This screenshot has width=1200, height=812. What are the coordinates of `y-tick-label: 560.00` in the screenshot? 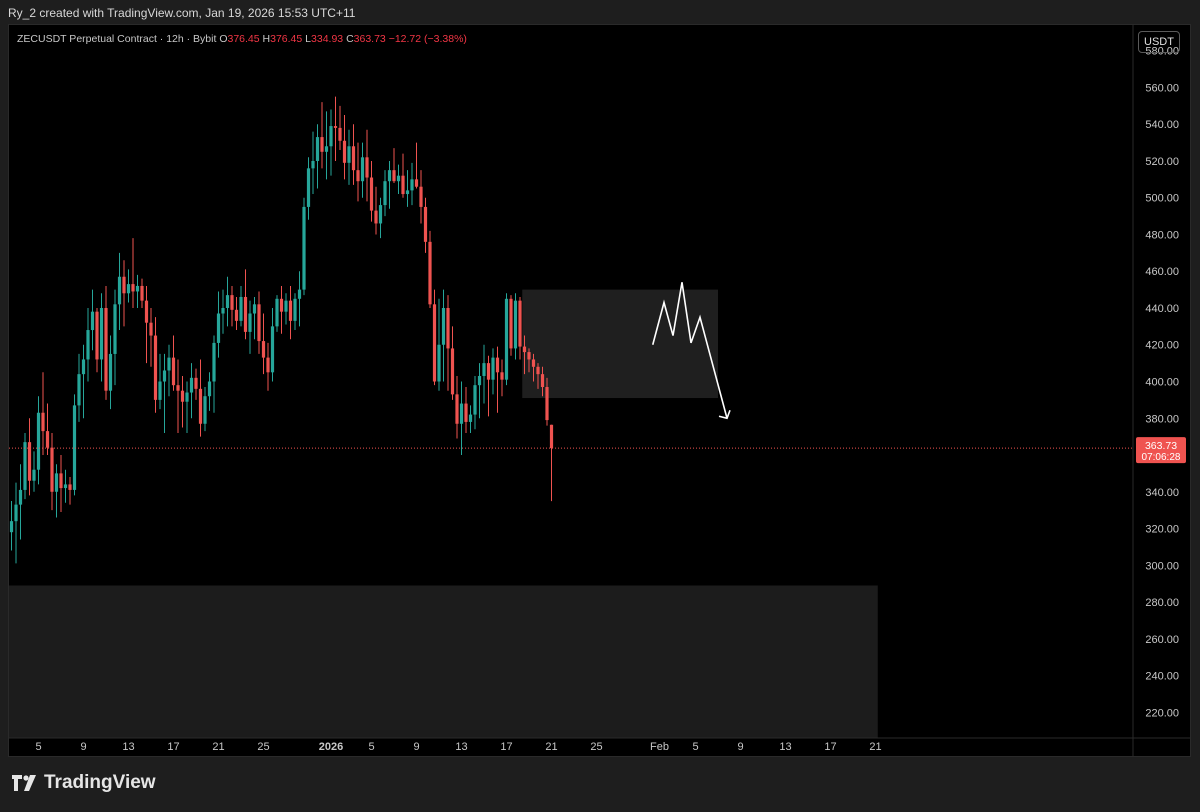 It's located at (1162, 88).